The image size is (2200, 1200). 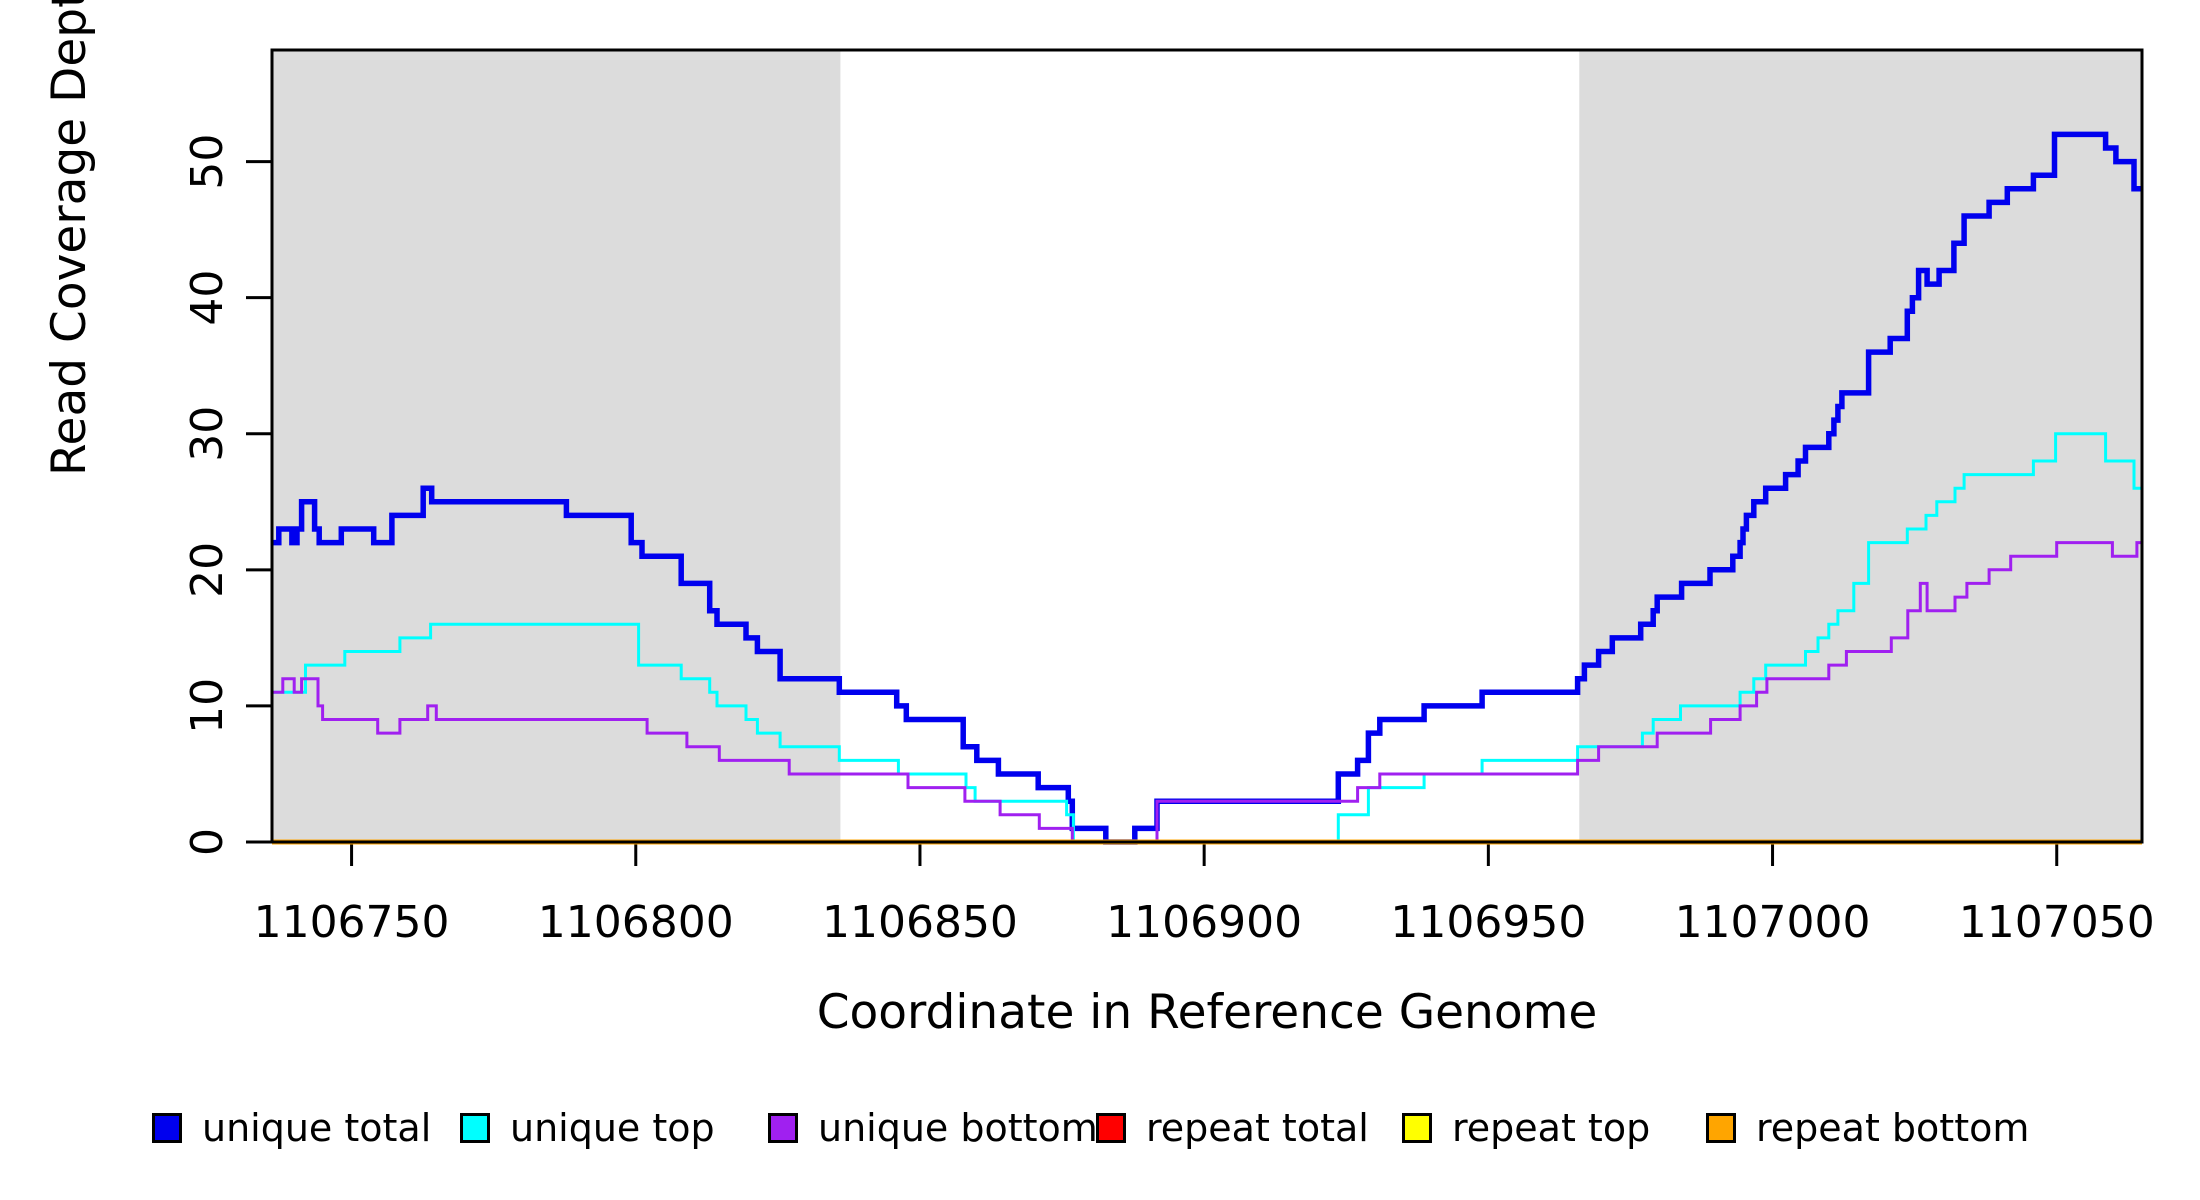 I want to click on legend-swatch-unique-total, so click(x=167, y=1128).